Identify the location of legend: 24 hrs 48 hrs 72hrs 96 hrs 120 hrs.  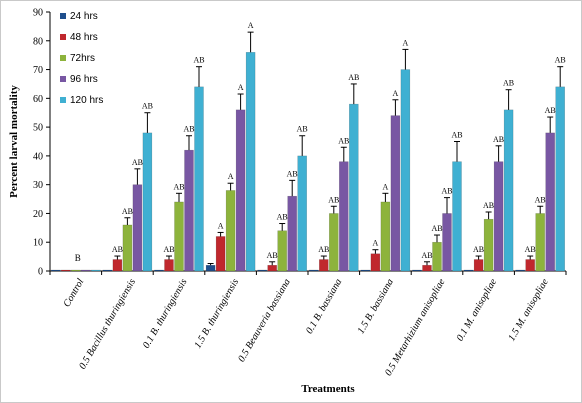
(81, 58).